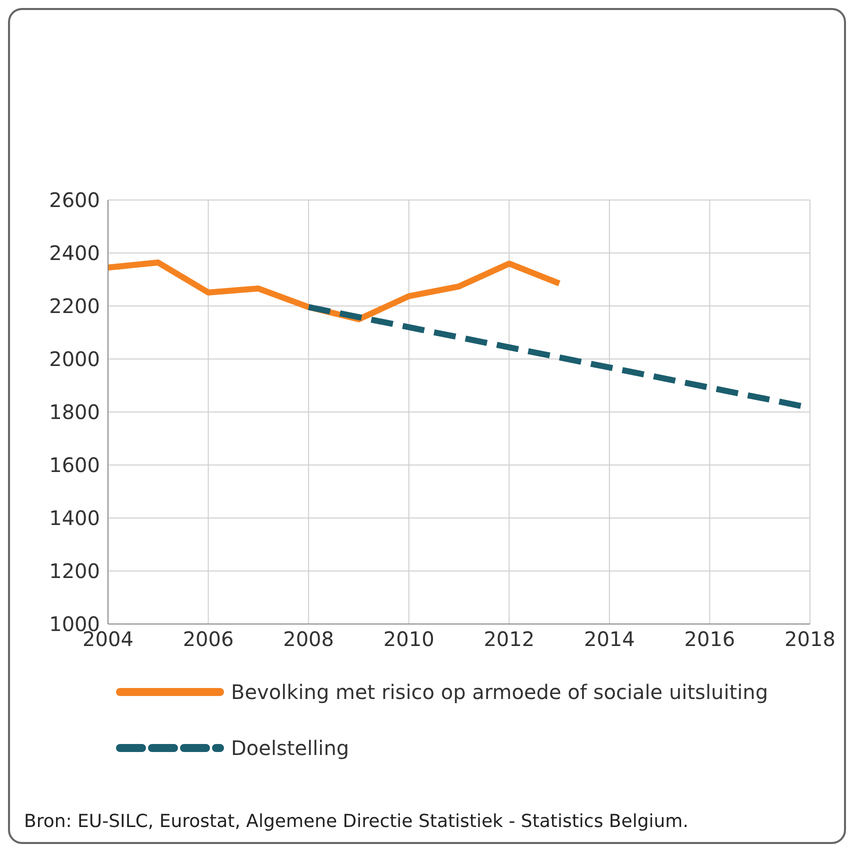  Describe the element at coordinates (74, 306) in the screenshot. I see `y-tick-label: 2200` at that location.